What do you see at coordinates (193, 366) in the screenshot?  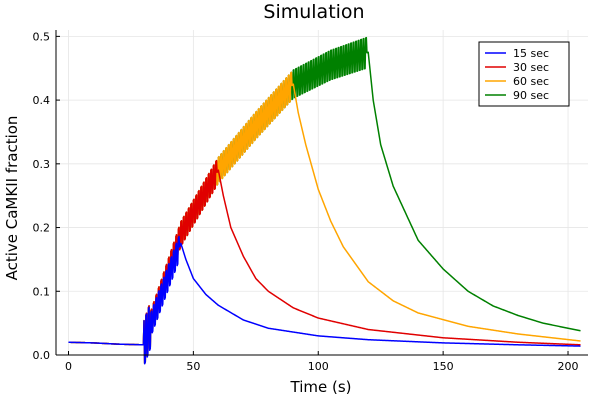 I see `x-tick-label: 50` at bounding box center [193, 366].